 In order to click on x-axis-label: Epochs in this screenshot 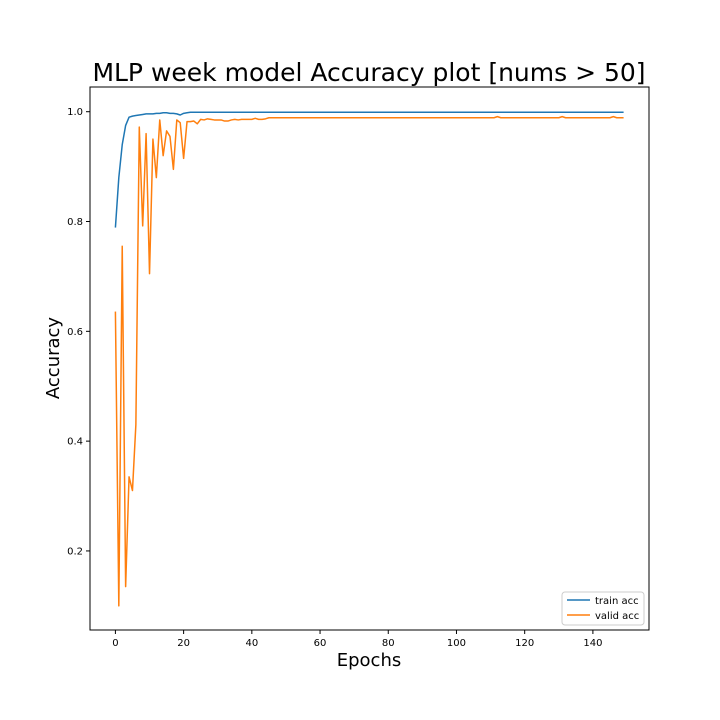, I will do `click(369, 660)`.